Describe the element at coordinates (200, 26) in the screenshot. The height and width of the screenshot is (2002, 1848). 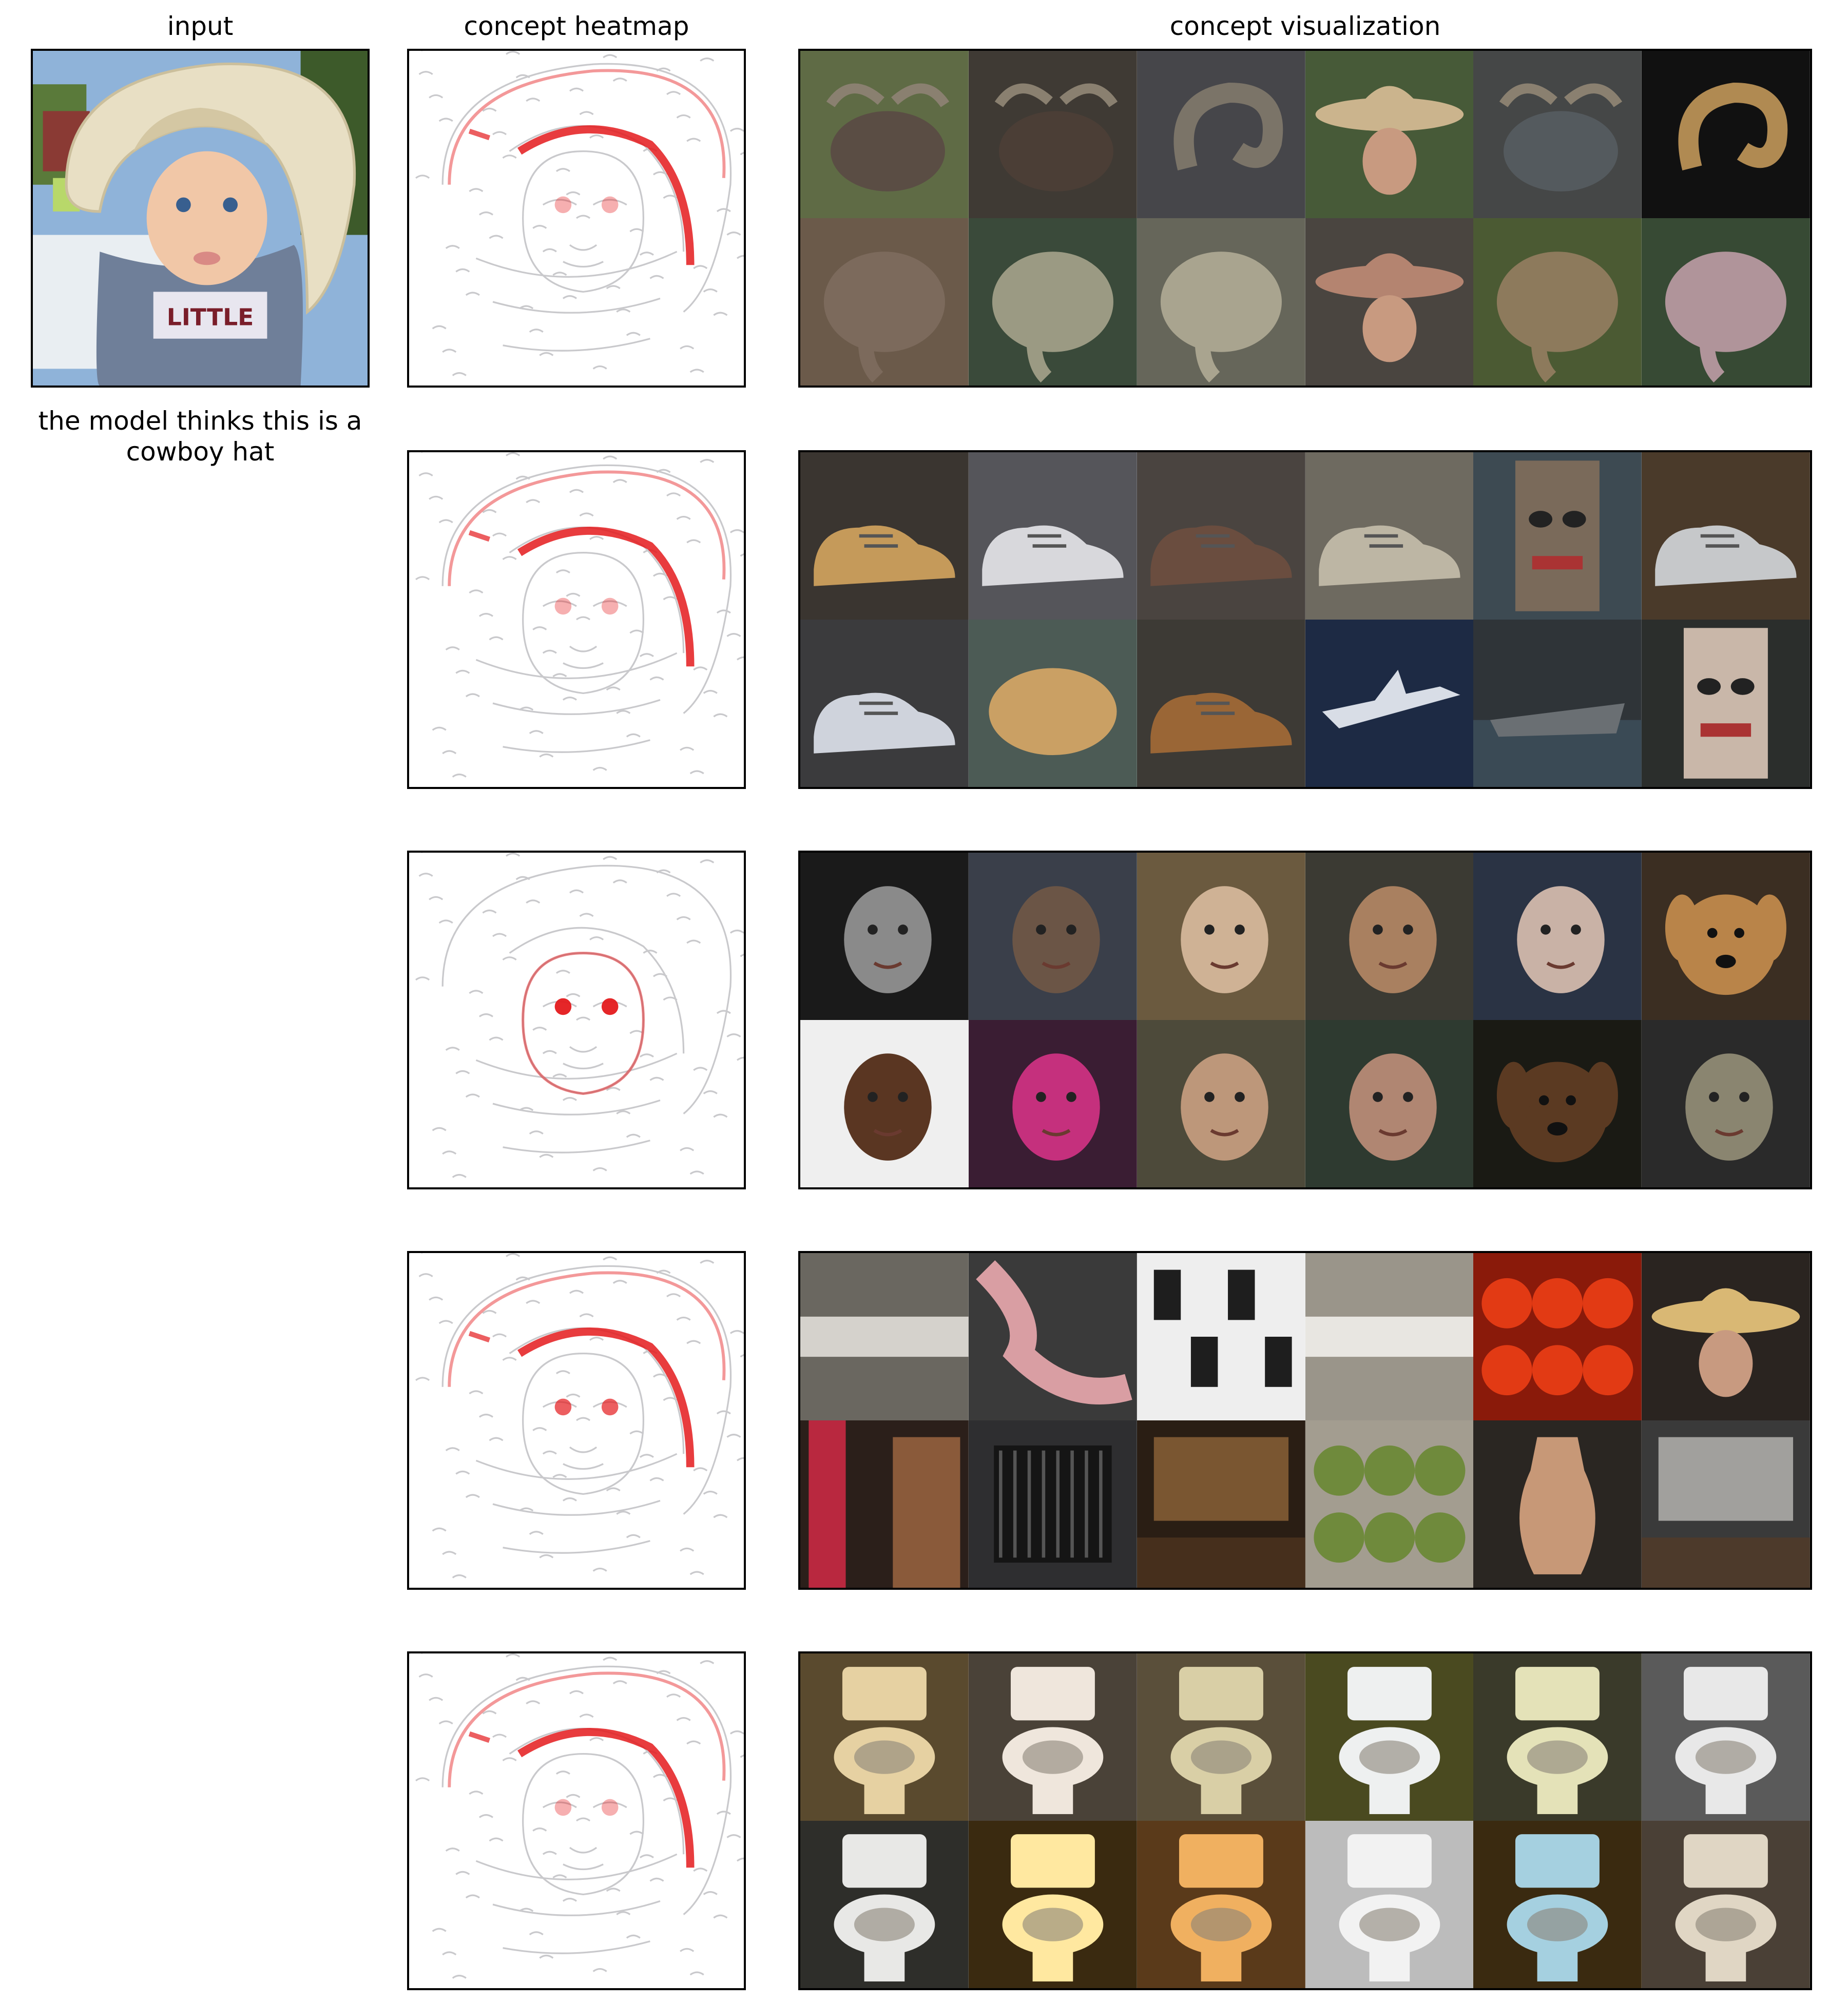
I see `column-title-input: input` at that location.